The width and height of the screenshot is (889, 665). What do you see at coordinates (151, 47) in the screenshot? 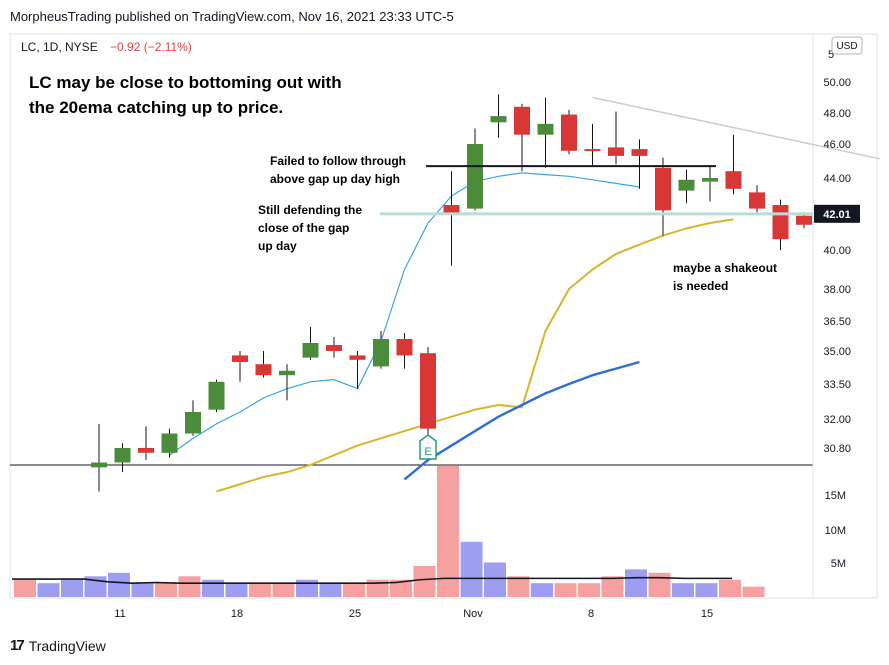
I see `change-label: −0.92 (−2.11%)` at bounding box center [151, 47].